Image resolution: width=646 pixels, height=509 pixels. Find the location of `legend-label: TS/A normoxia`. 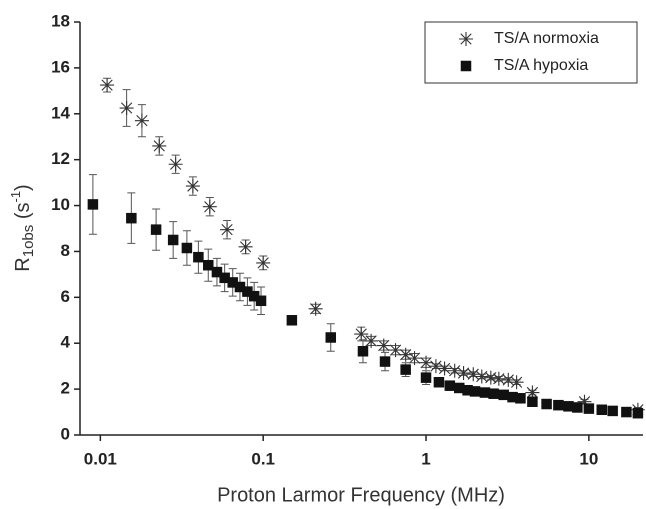

legend-label: TS/A normoxia is located at coordinates (546, 38).